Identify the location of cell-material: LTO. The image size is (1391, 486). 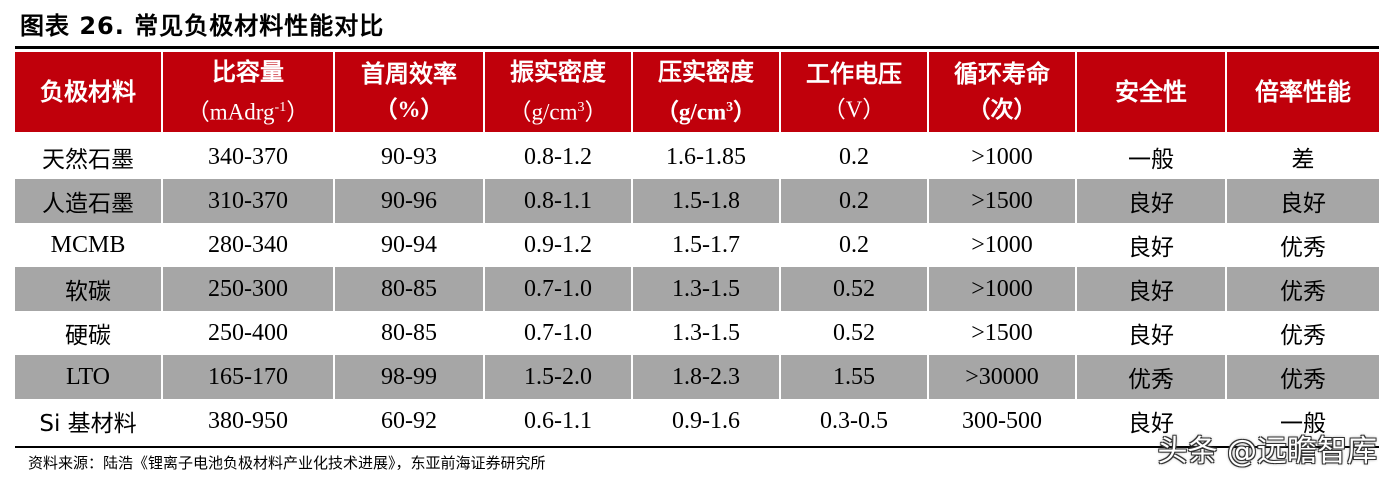
(89, 377).